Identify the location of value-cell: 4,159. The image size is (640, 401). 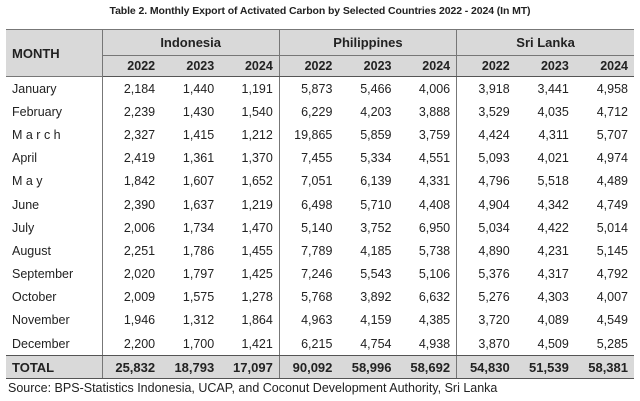
(376, 320).